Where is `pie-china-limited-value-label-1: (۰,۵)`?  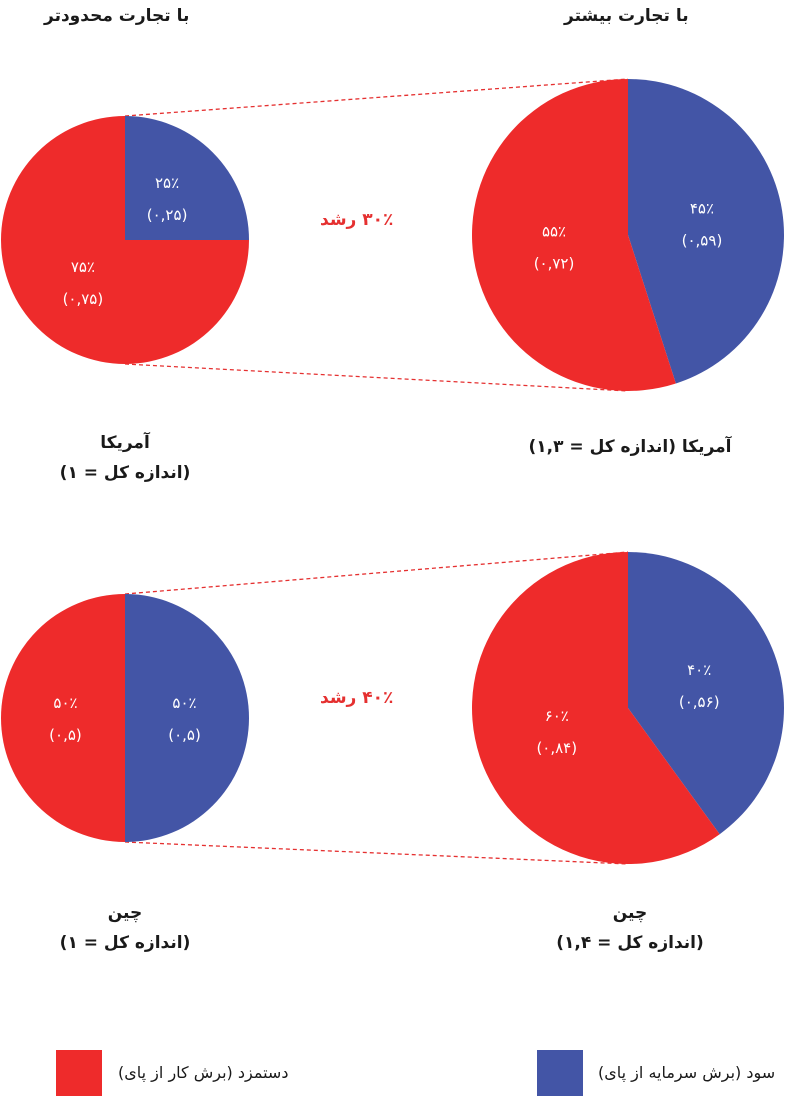 pie-china-limited-value-label-1: (۰,۵) is located at coordinates (65, 735).